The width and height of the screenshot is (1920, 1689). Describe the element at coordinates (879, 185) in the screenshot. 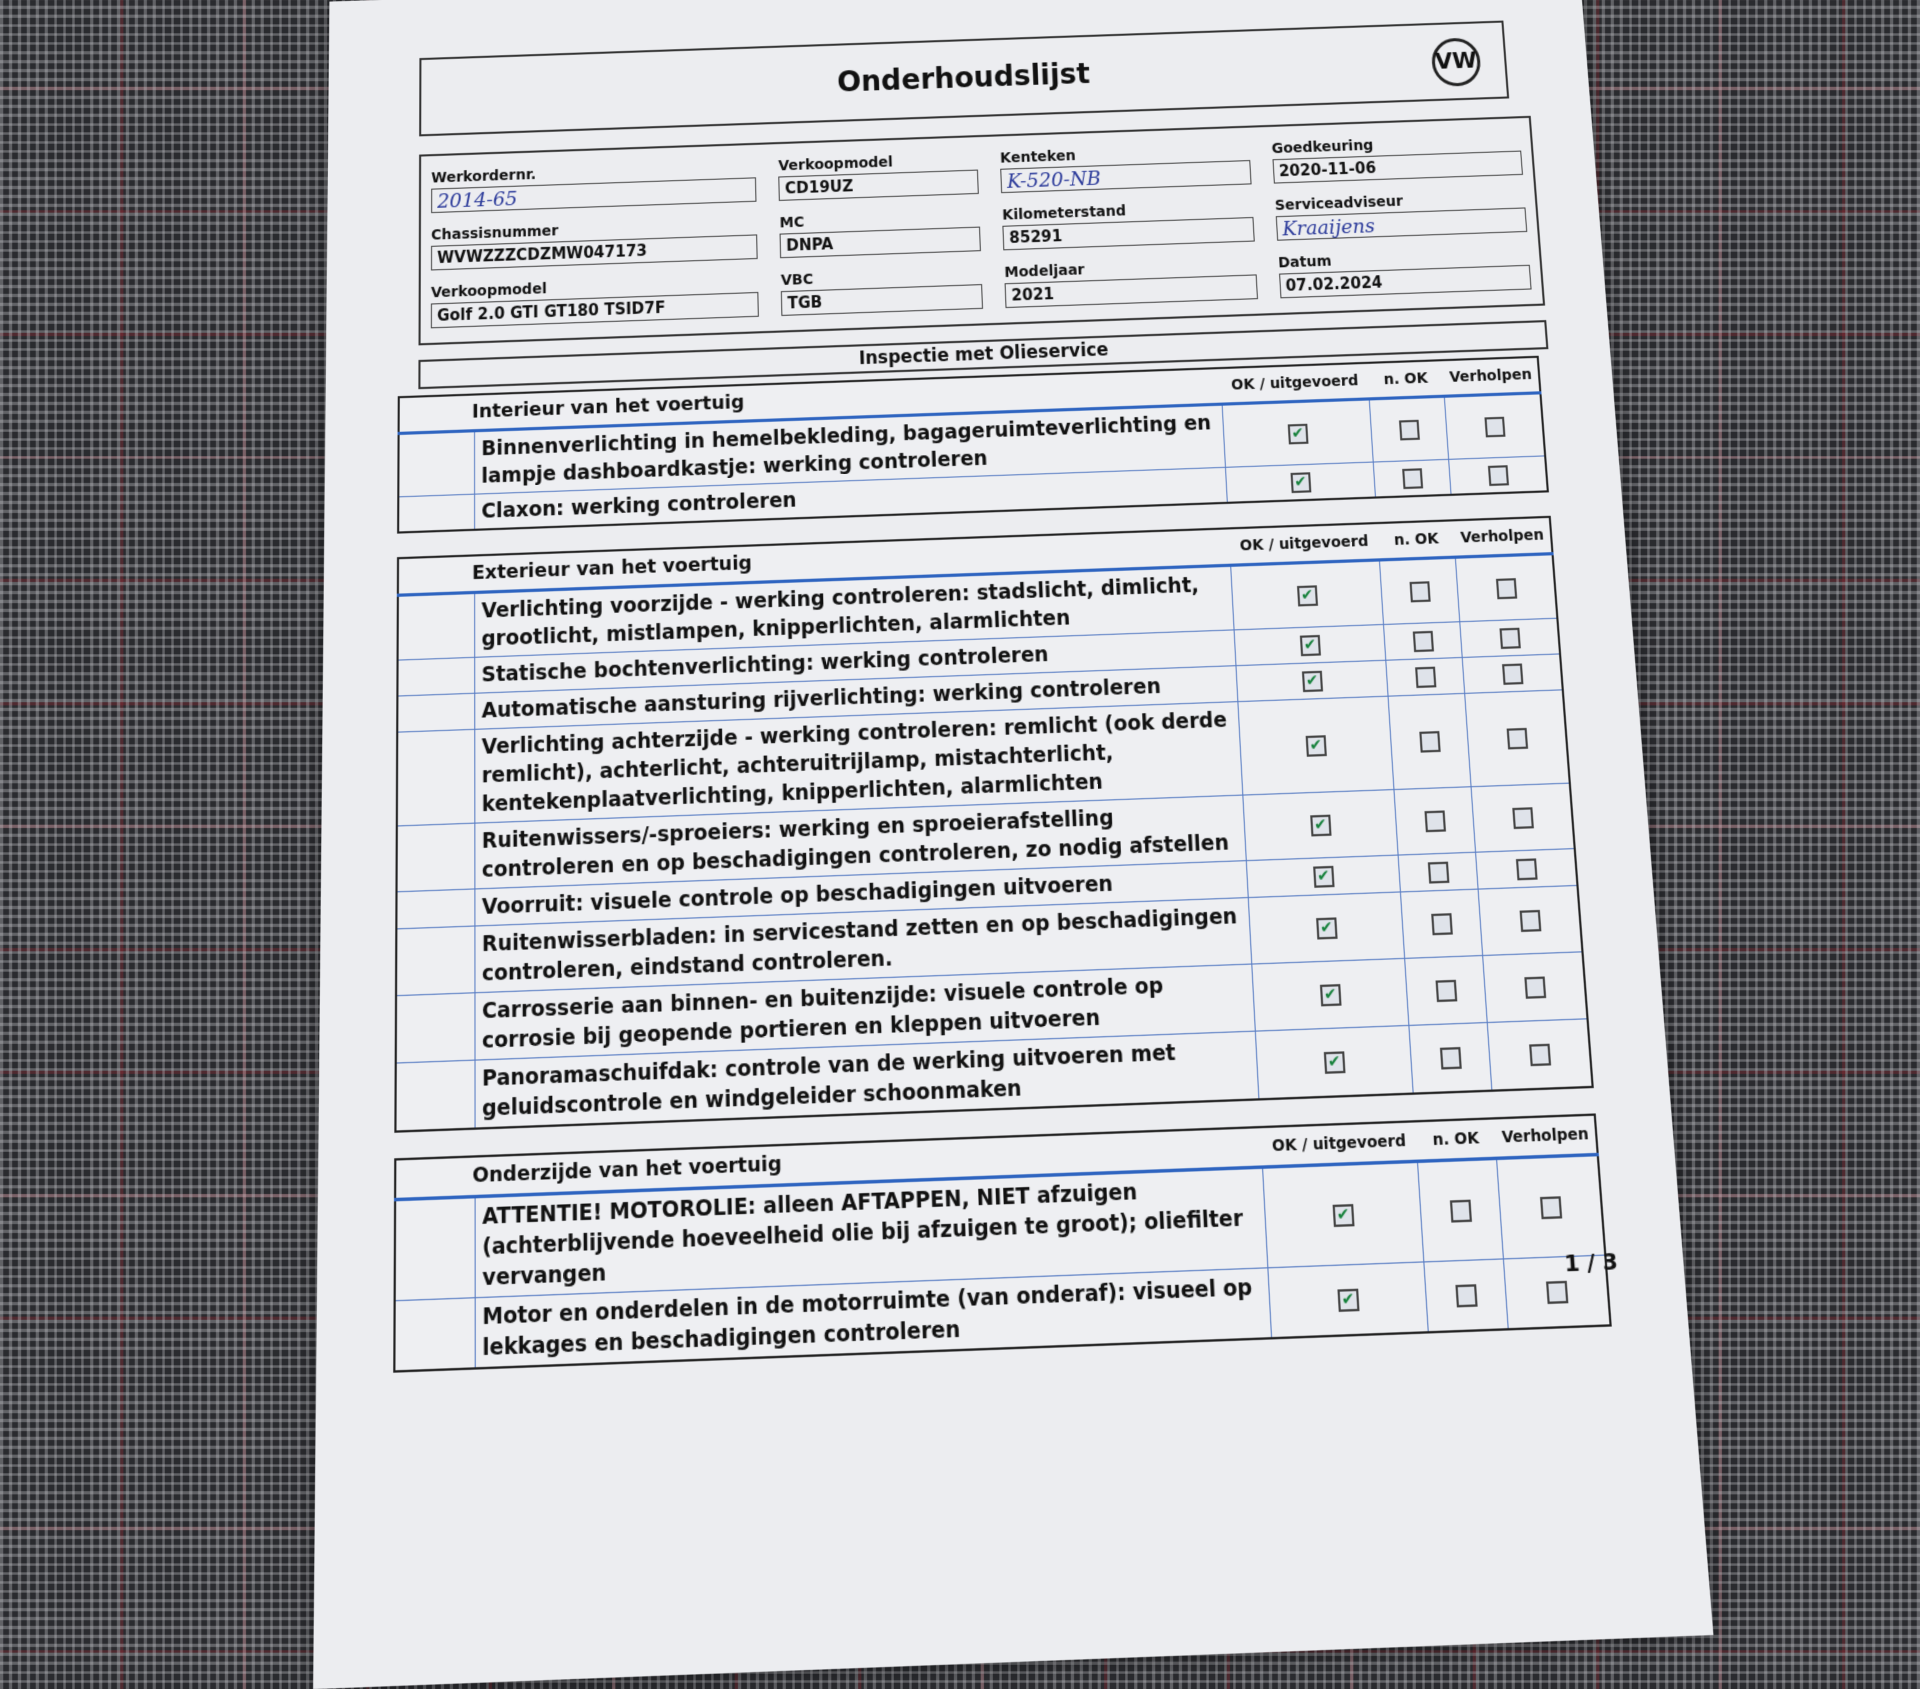

I see `field-value: CD19UZ` at that location.